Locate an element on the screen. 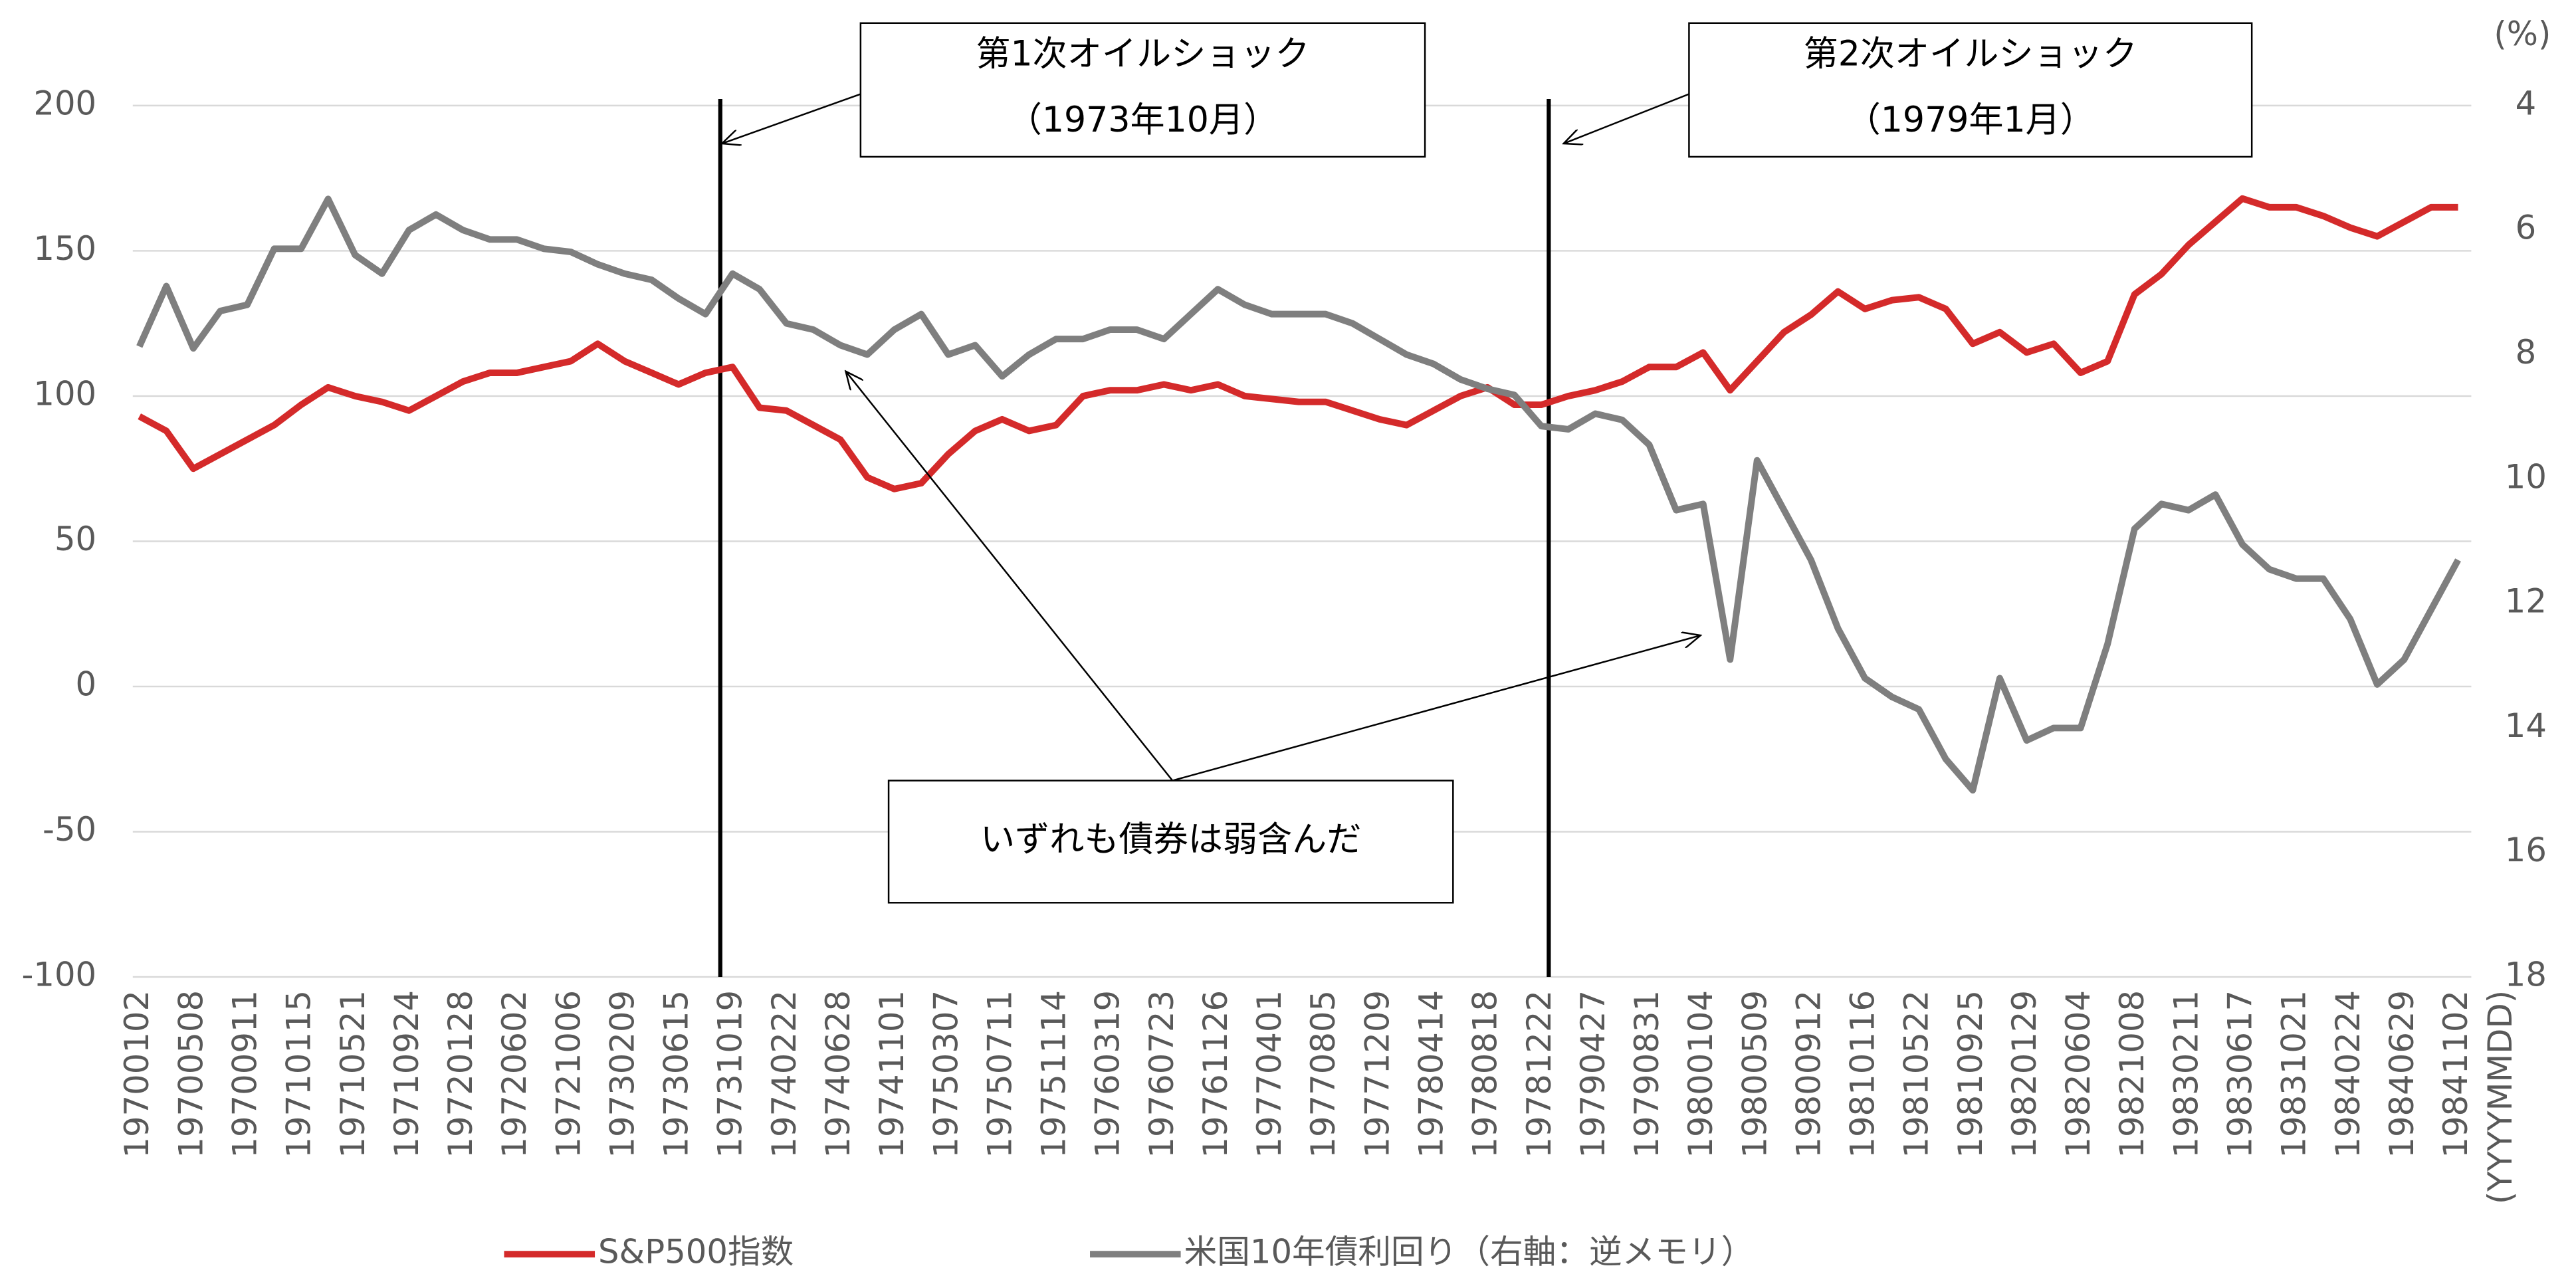 The height and width of the screenshot is (1274, 2576). x-tick-label: 19761126 is located at coordinates (1215, 1074).